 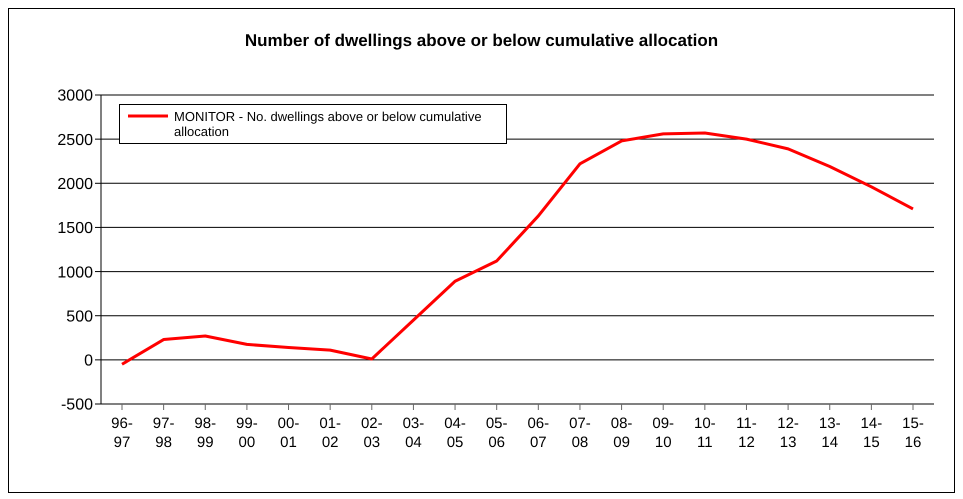 I want to click on y-tick-label: 2500, so click(x=75, y=140).